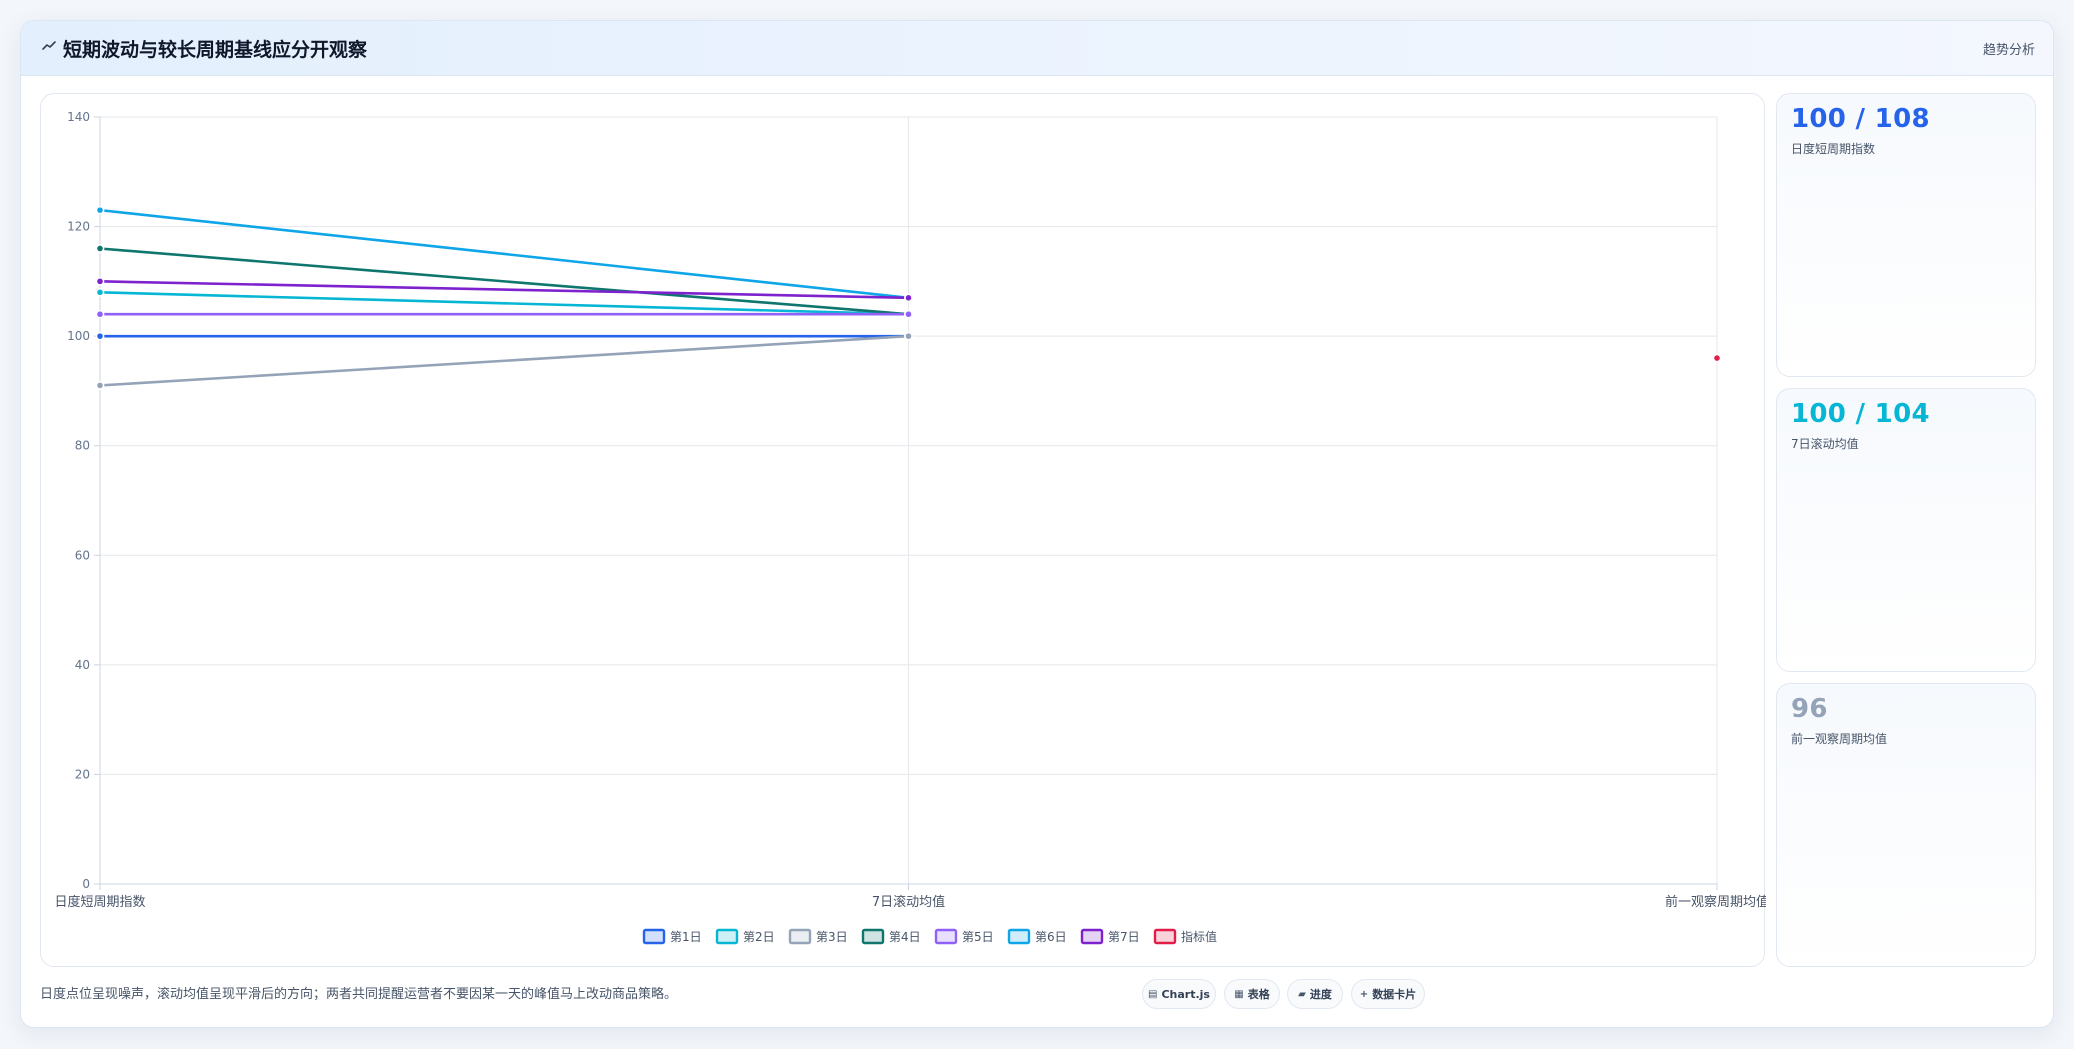 Image resolution: width=2074 pixels, height=1049 pixels. Describe the element at coordinates (1199, 936) in the screenshot. I see `legend-label: 指标值` at that location.